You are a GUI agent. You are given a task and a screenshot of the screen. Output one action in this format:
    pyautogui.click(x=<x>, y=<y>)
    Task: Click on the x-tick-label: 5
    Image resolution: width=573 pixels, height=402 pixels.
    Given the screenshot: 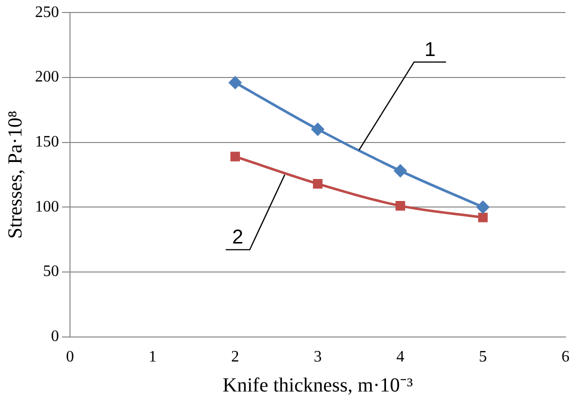 What is the action you would take?
    pyautogui.click(x=482, y=357)
    